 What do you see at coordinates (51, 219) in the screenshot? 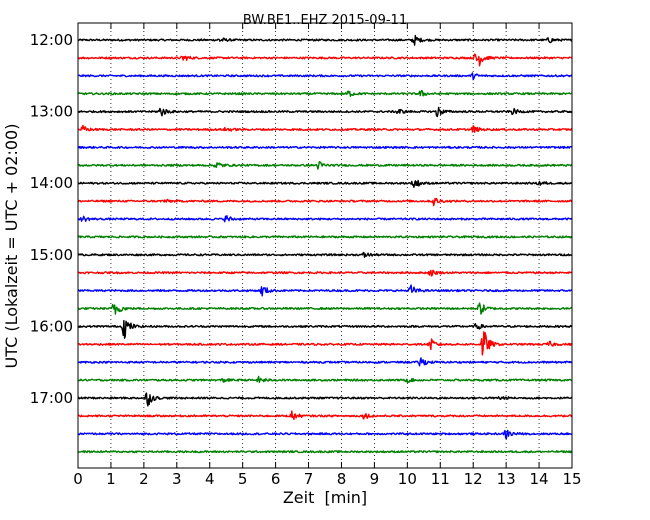
I see `y-tick-labels: 12:00 13:00 14:00 15:00 16:00 17:00` at bounding box center [51, 219].